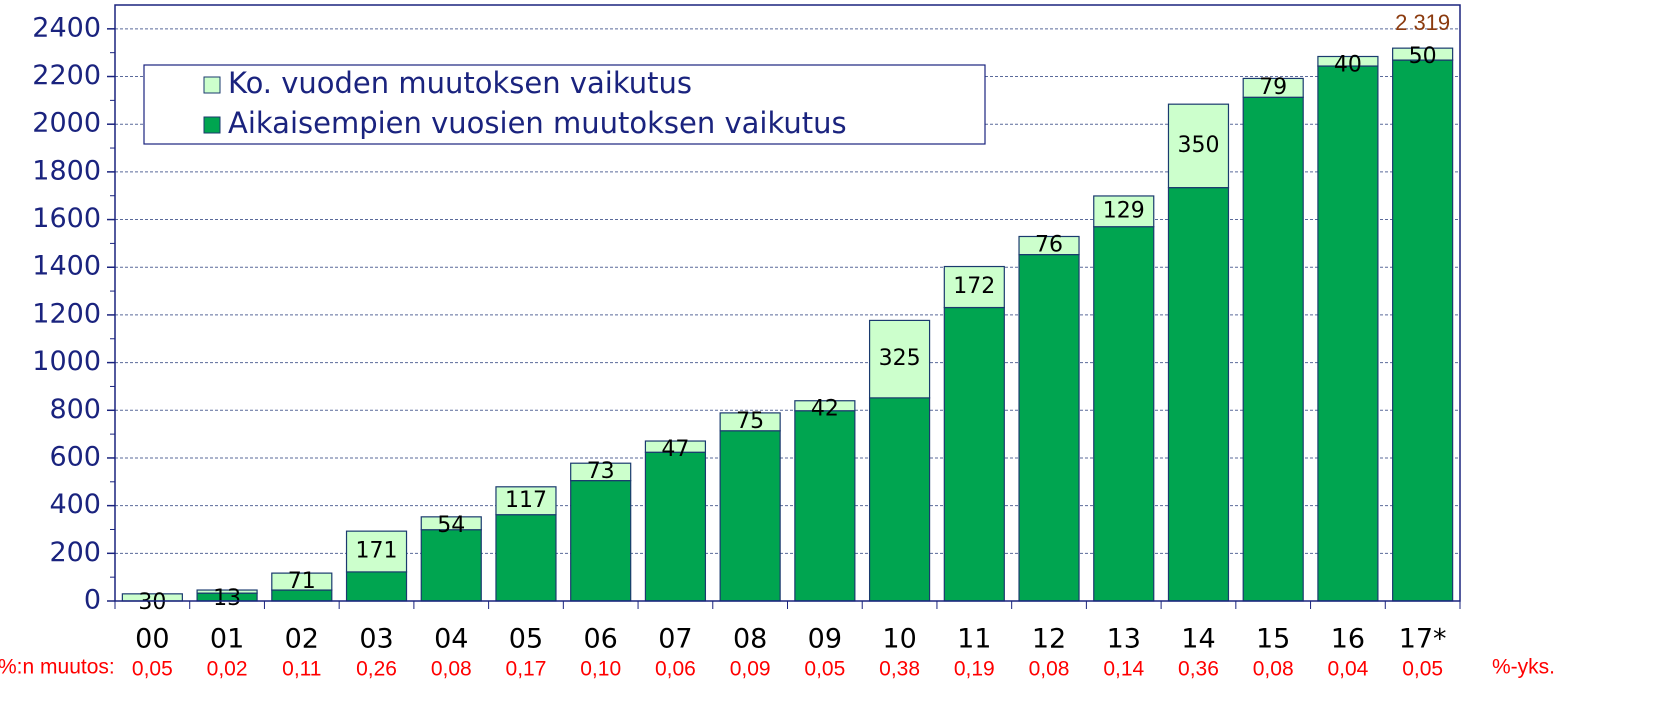 The image size is (1656, 720). What do you see at coordinates (1273, 639) in the screenshot?
I see `x-tick-label: 15` at bounding box center [1273, 639].